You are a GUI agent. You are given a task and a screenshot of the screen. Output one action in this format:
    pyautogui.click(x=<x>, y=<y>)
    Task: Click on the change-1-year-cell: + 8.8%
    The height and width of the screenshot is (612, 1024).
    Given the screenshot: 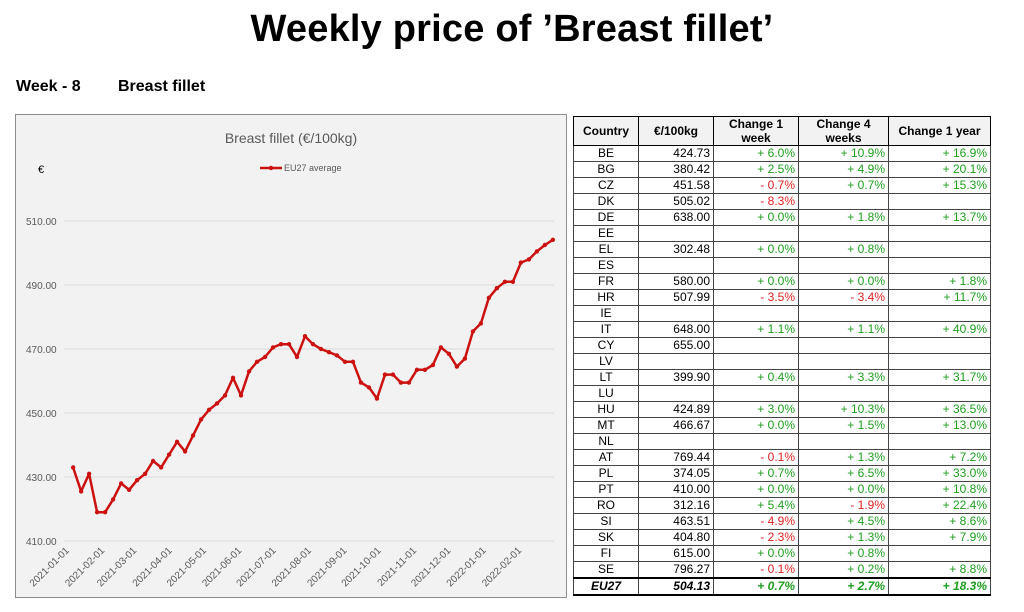 What is the action you would take?
    pyautogui.click(x=939, y=570)
    